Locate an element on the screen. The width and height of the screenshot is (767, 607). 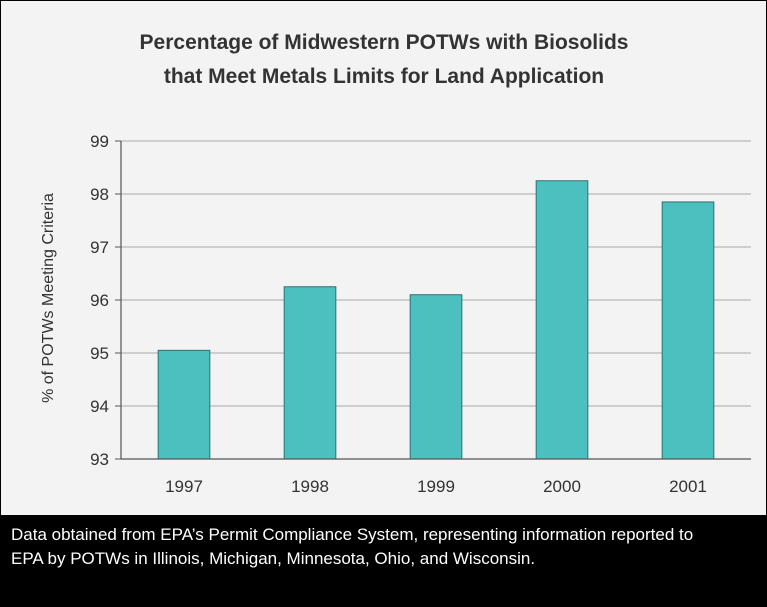
x-tick-label-1998: 1998 is located at coordinates (310, 486).